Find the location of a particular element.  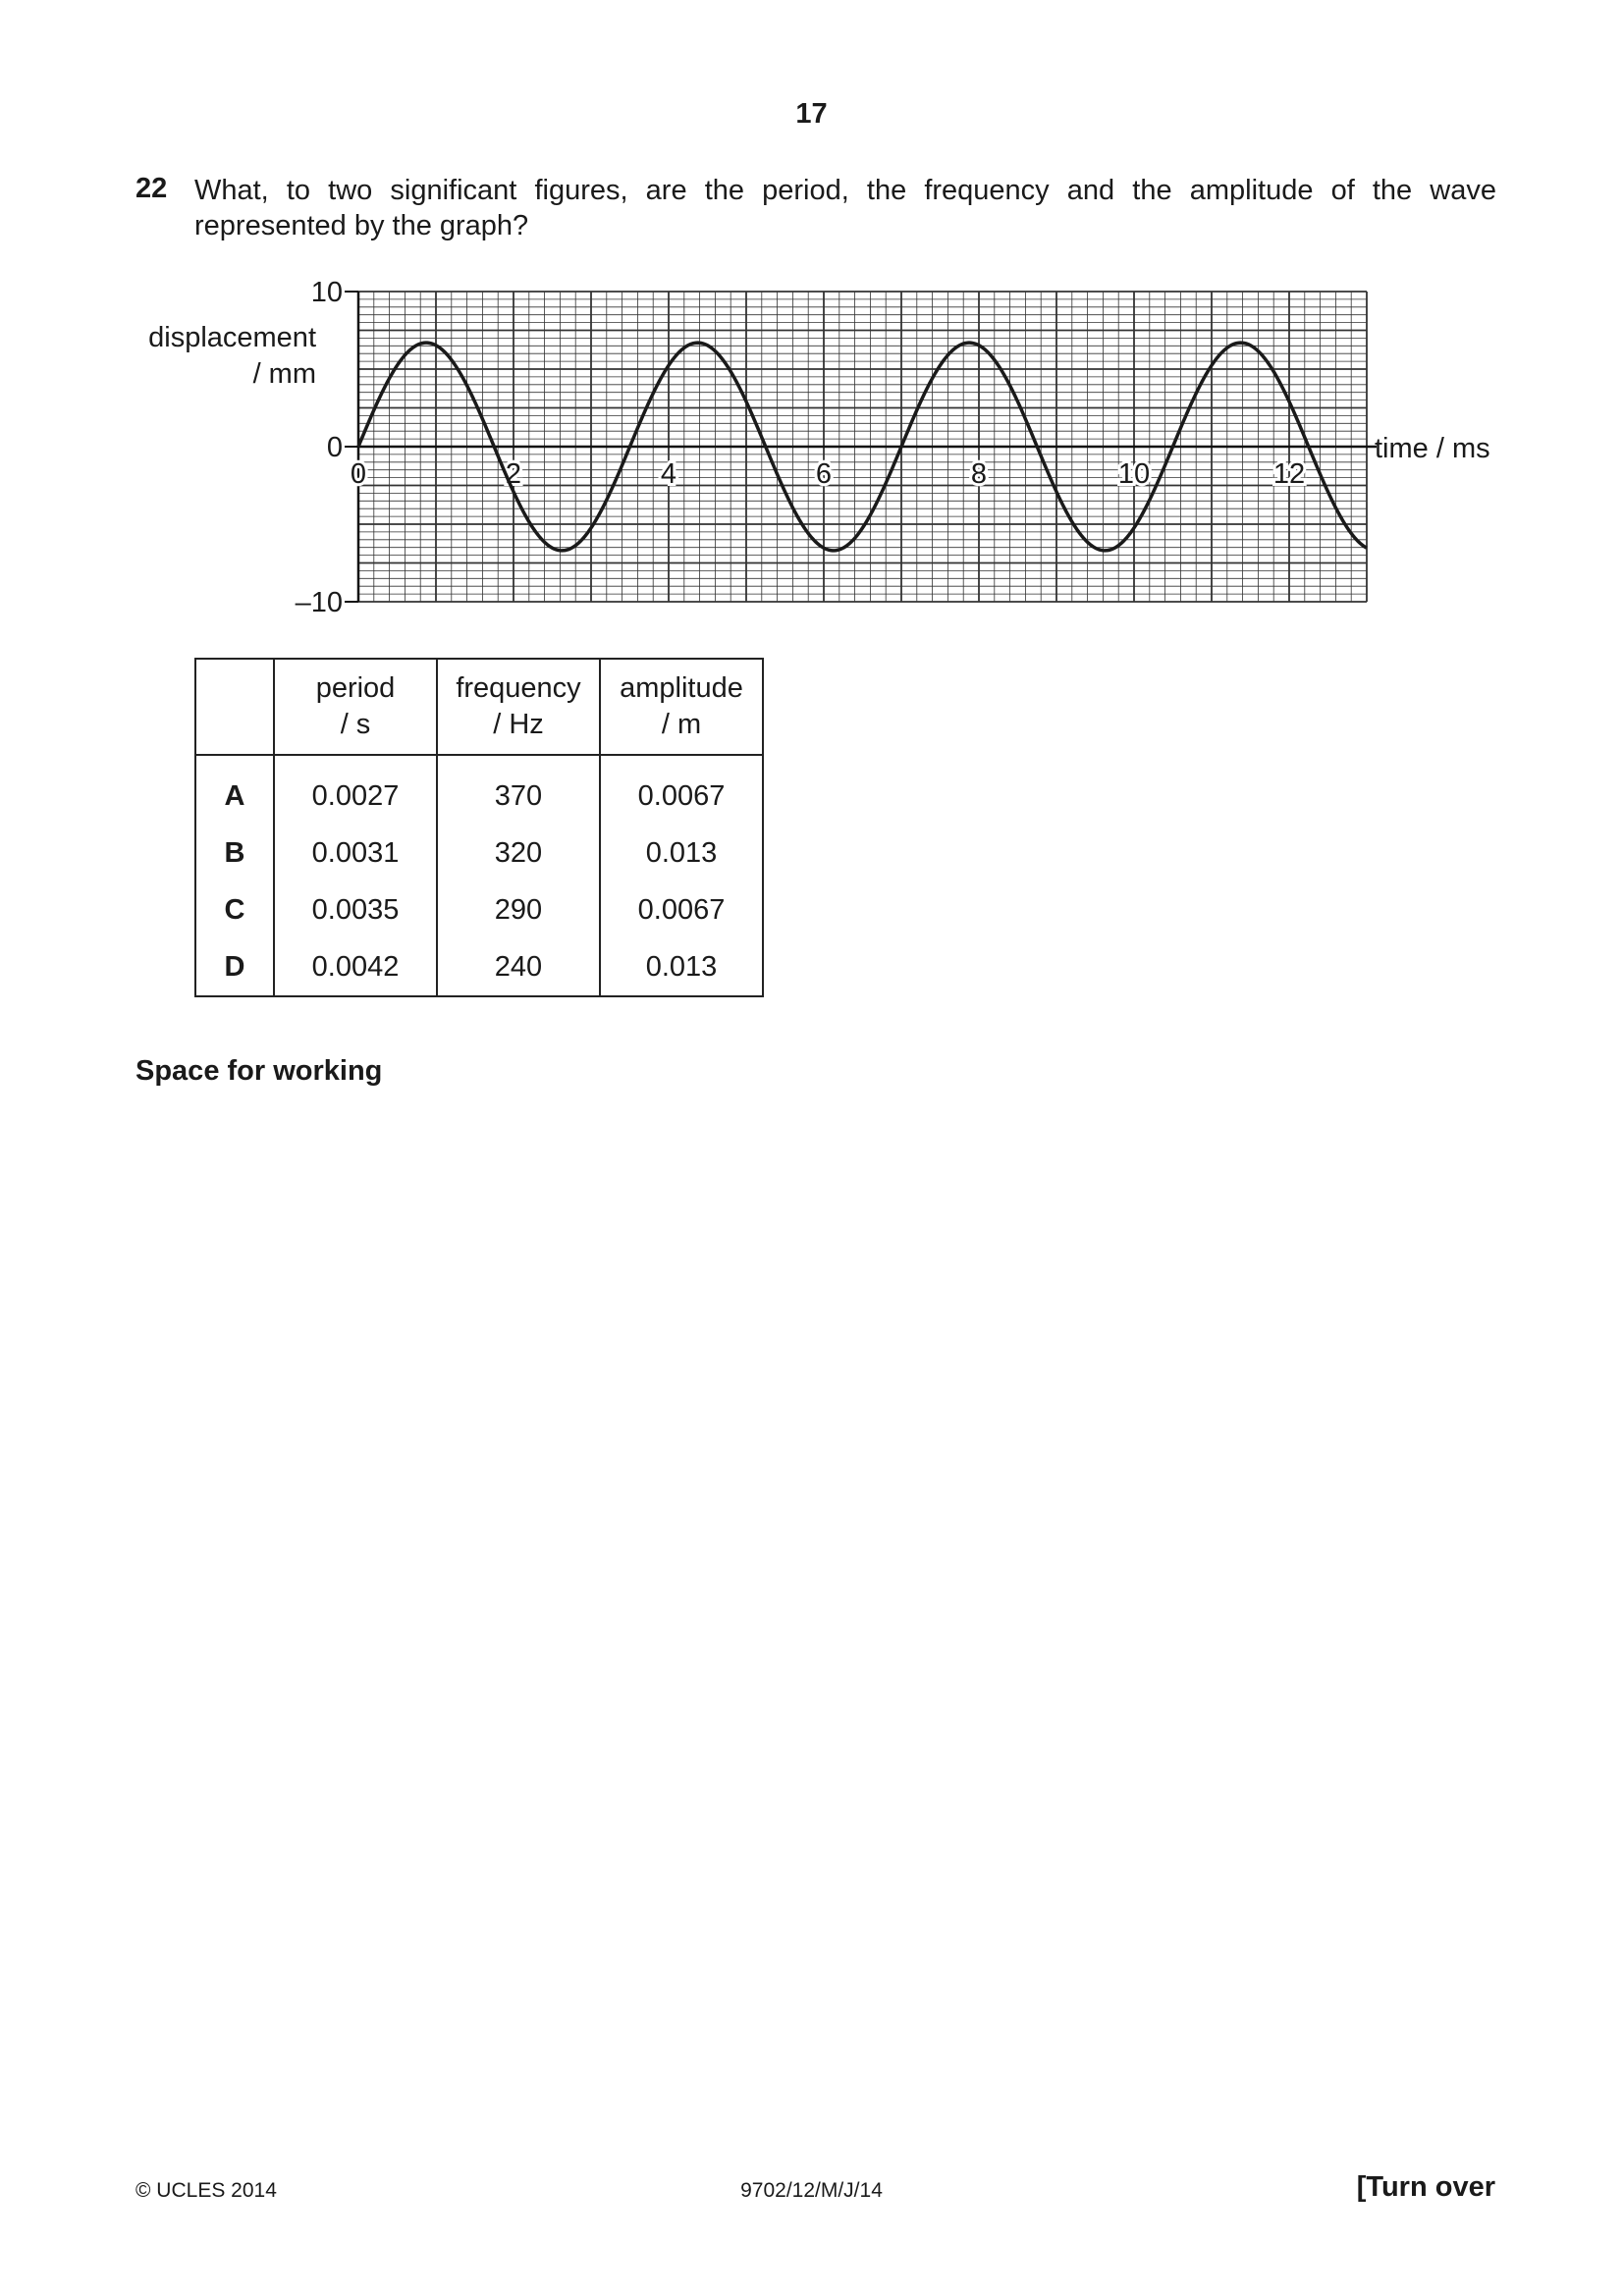

x-tick-label: 6 is located at coordinates (824, 474).